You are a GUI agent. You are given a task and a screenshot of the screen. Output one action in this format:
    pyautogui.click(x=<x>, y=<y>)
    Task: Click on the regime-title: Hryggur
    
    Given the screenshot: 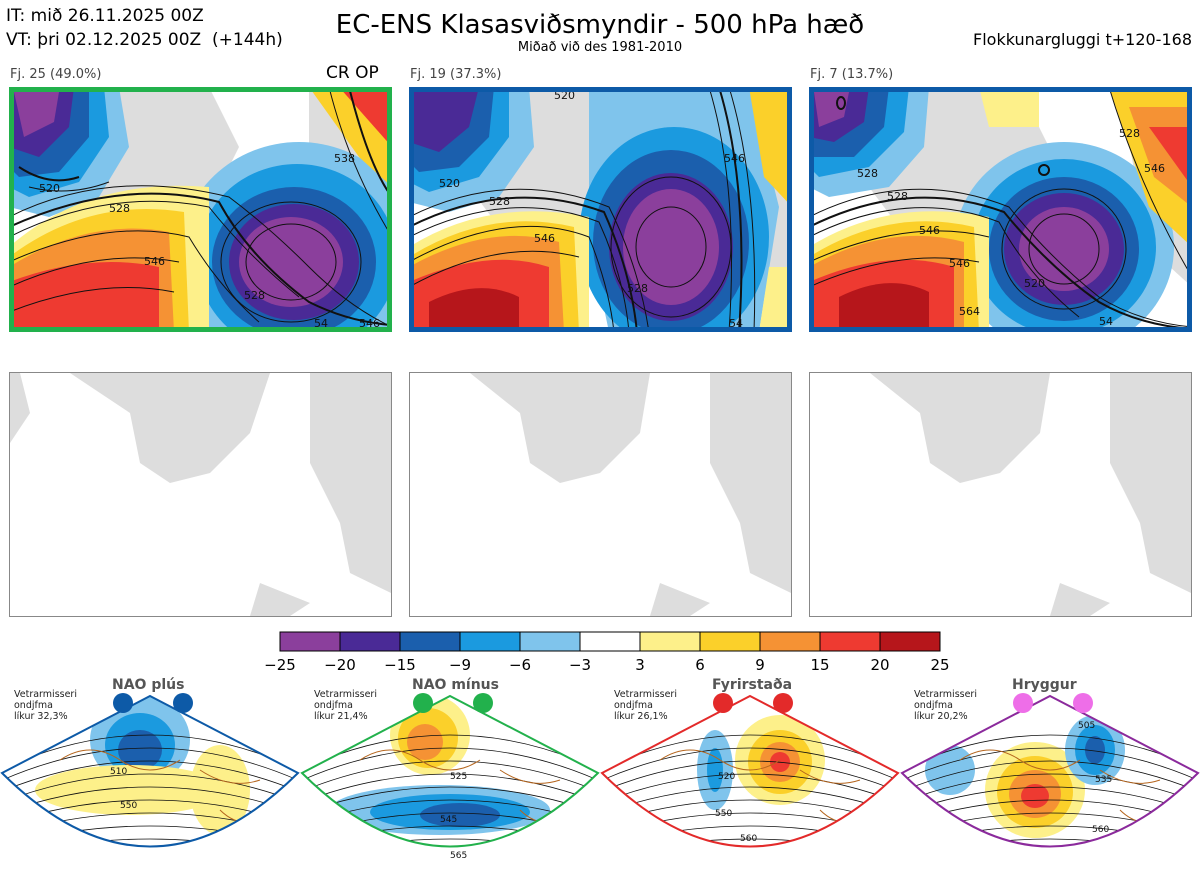 What is the action you would take?
    pyautogui.click(x=1044, y=685)
    